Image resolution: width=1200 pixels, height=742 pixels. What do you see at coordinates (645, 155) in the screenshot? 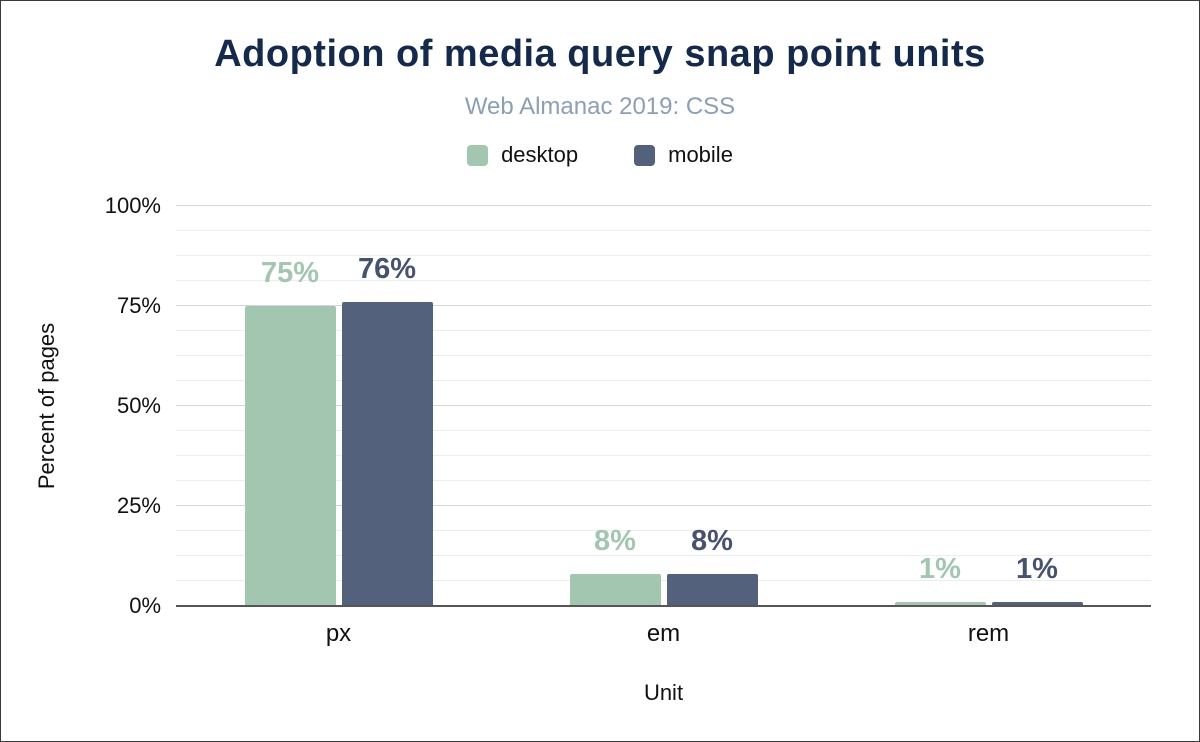
I see `legend-swatch-mobile` at bounding box center [645, 155].